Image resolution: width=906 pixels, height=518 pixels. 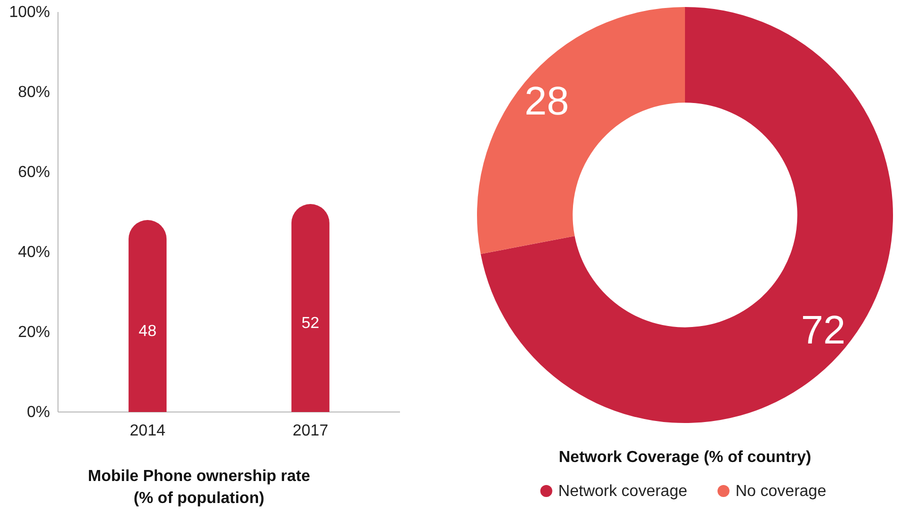 I want to click on y-tick-label: 80%, so click(x=34, y=93).